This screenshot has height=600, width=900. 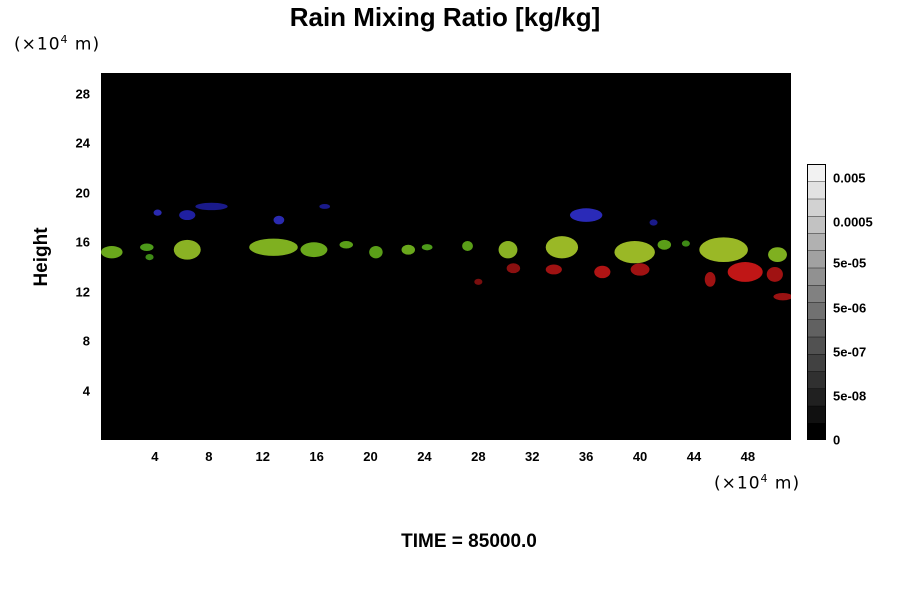 I want to click on colorbar-label: 0, so click(x=837, y=440).